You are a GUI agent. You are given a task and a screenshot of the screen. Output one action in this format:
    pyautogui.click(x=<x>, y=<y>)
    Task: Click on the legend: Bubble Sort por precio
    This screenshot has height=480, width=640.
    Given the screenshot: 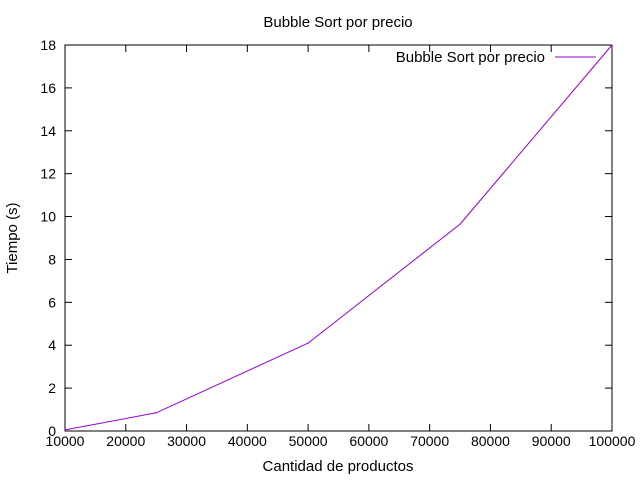 What is the action you would take?
    pyautogui.click(x=496, y=57)
    